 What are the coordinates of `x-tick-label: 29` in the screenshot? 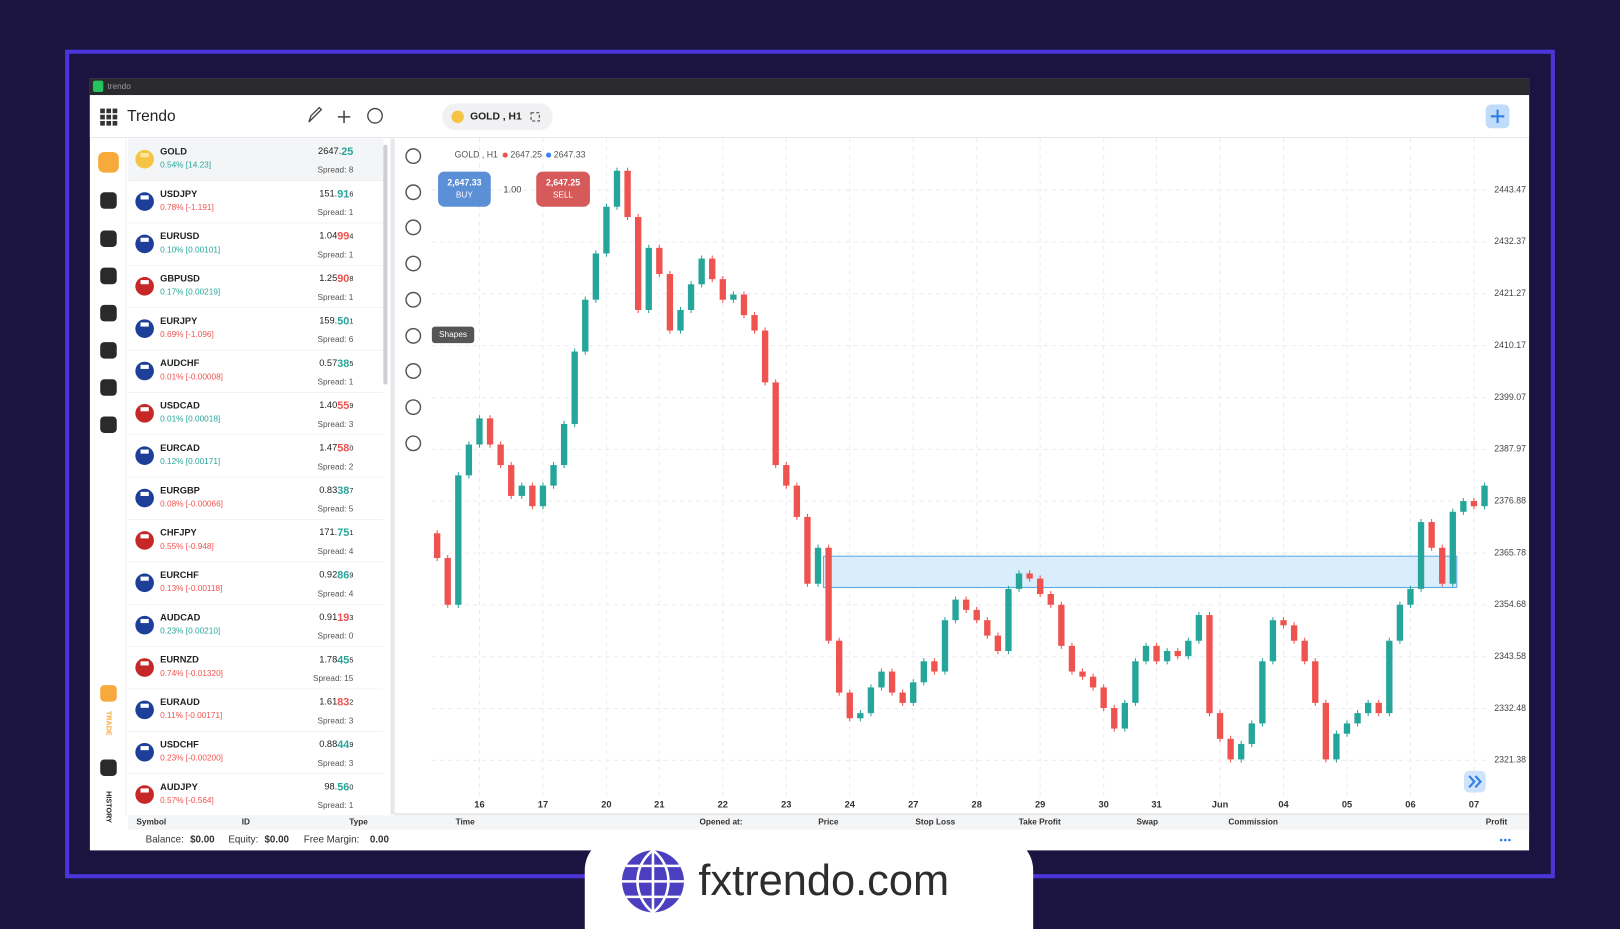 It's located at (1040, 804).